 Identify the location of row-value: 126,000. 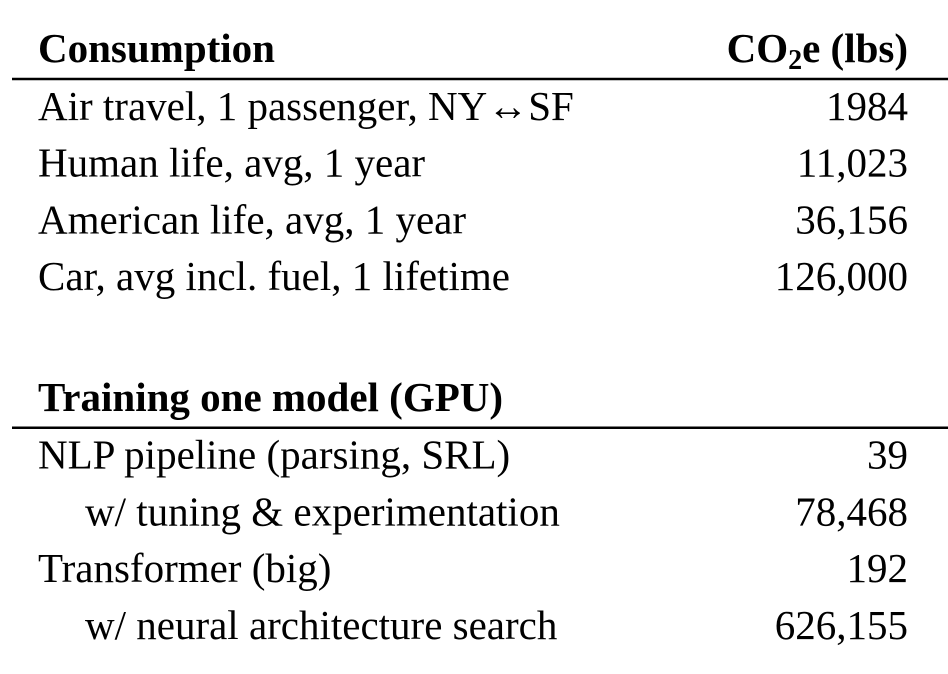
(841, 276).